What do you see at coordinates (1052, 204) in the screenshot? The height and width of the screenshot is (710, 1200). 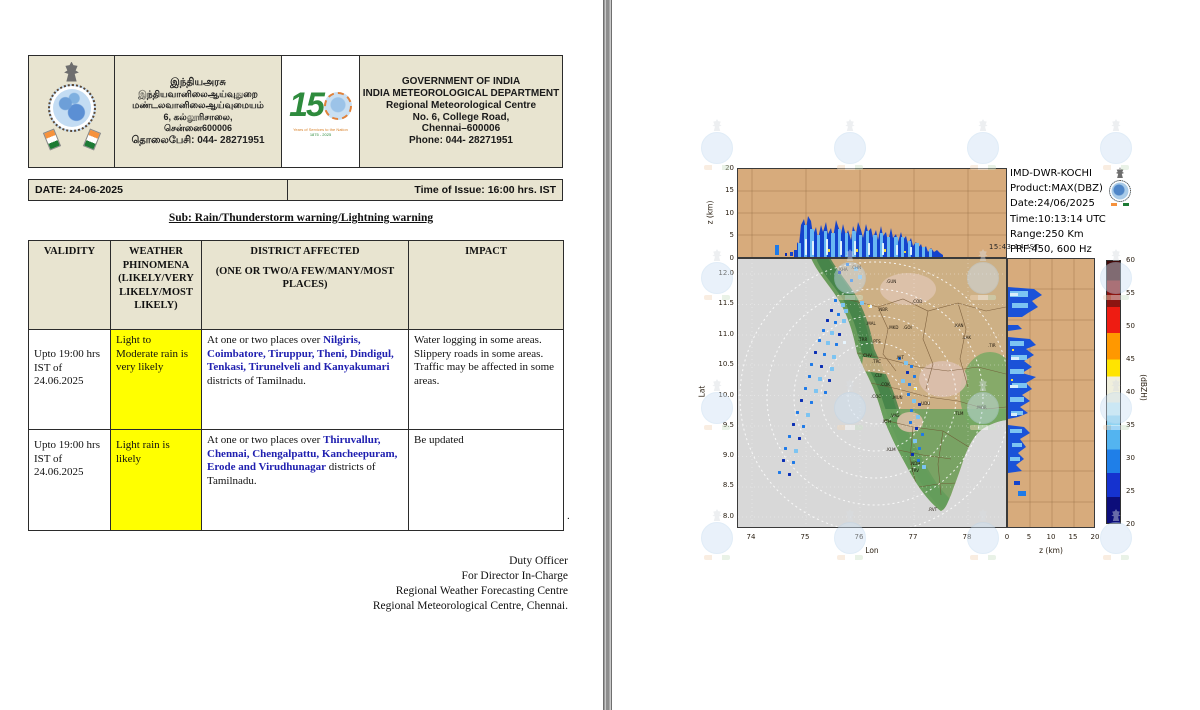 I see `radar-date: Date:24/06/2025` at bounding box center [1052, 204].